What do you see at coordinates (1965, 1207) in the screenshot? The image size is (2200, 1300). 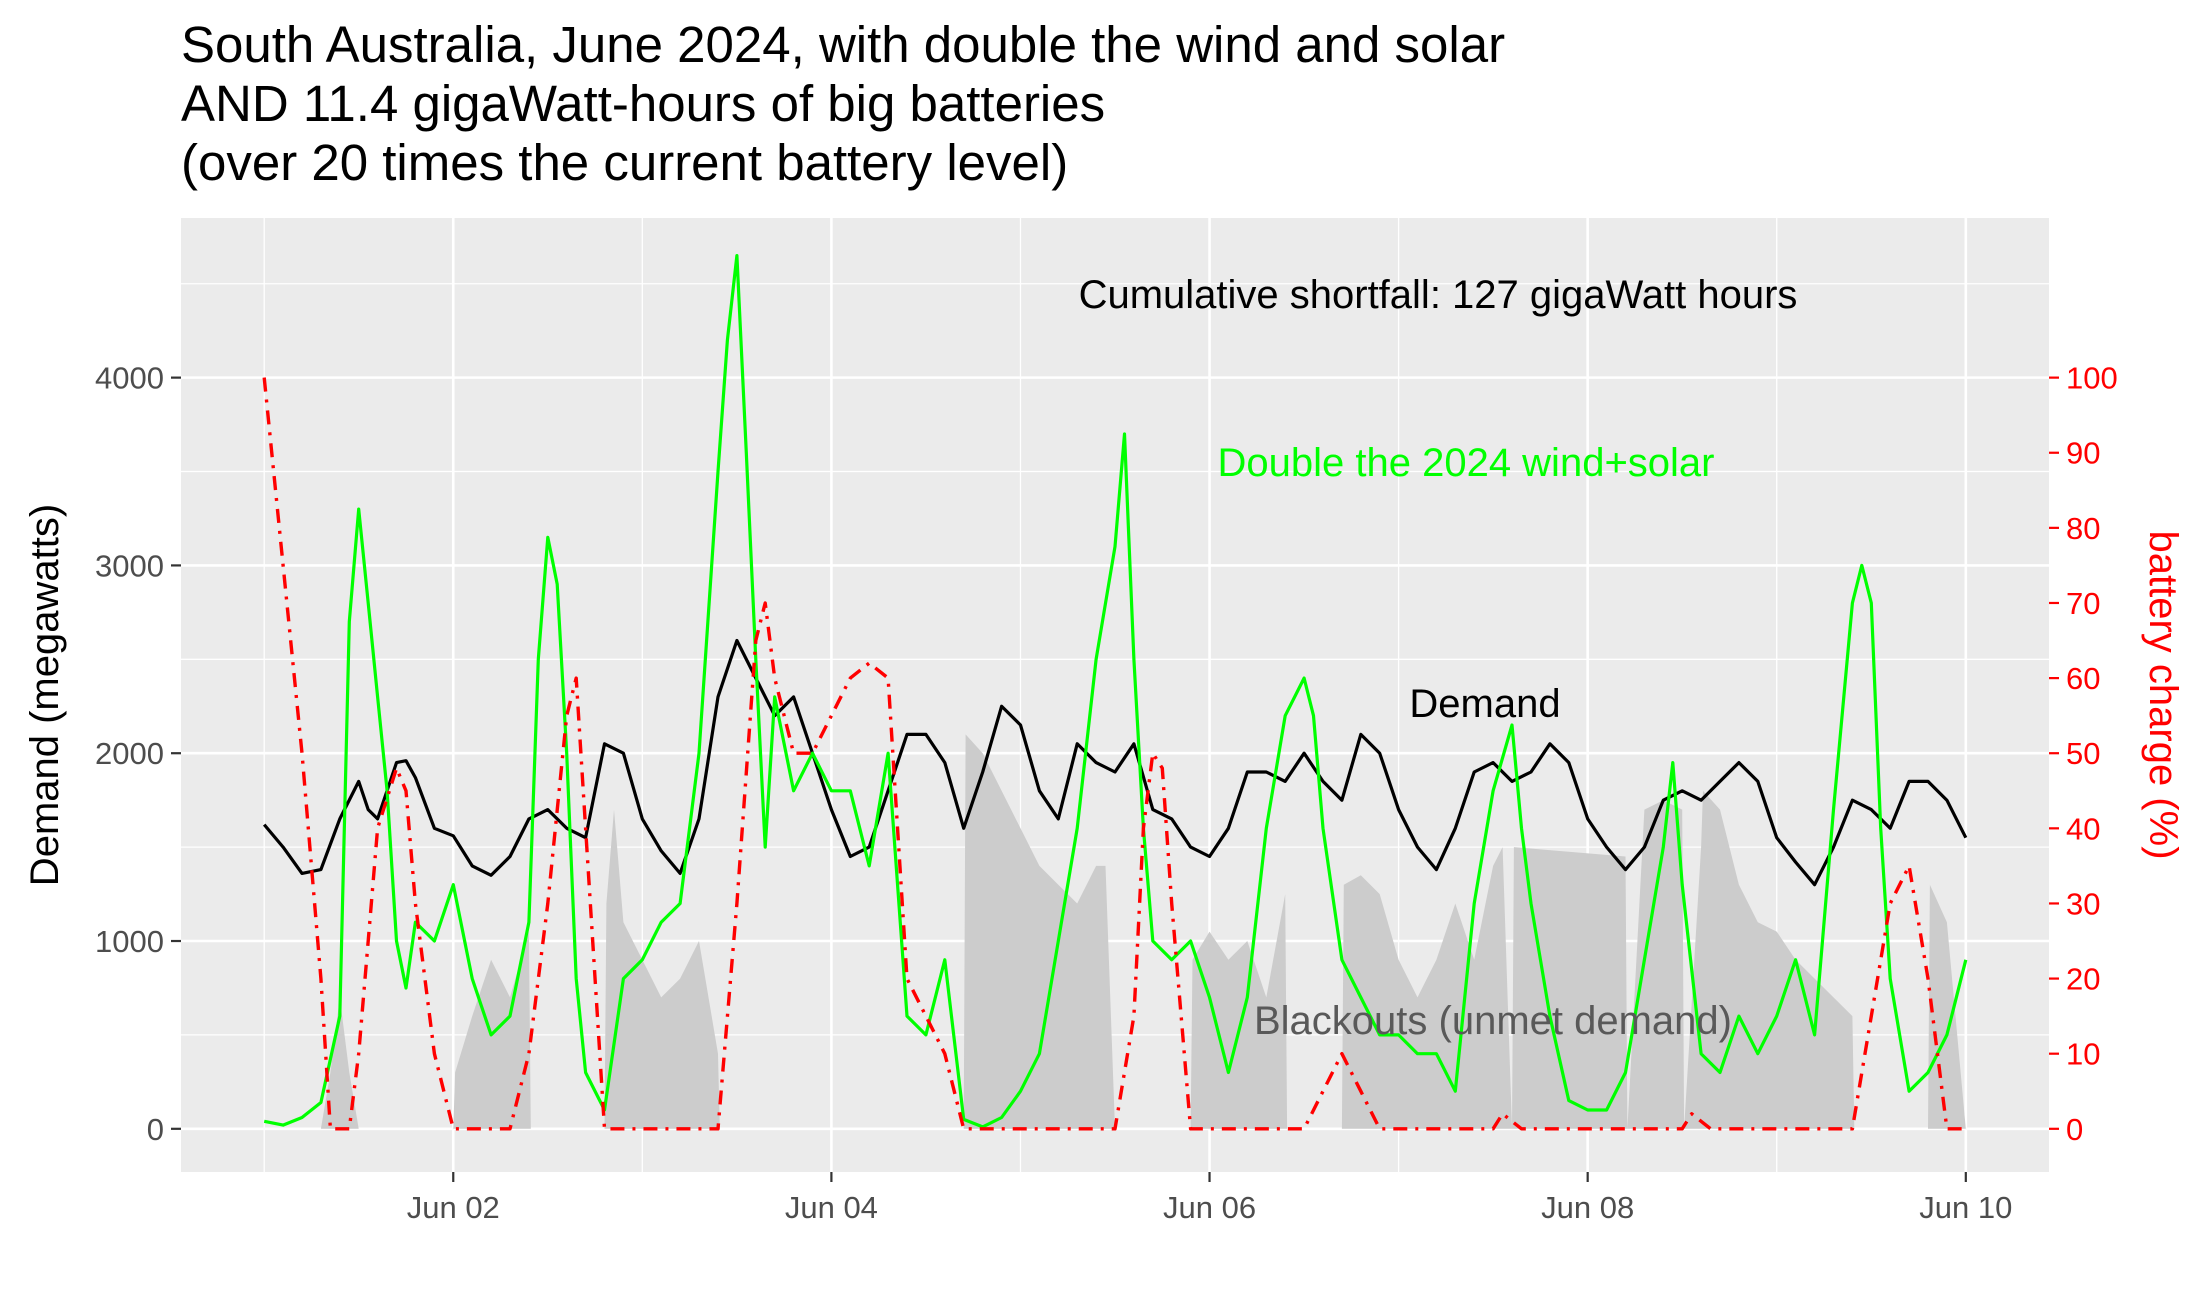 I see `x-tick-label: Jun 10` at bounding box center [1965, 1207].